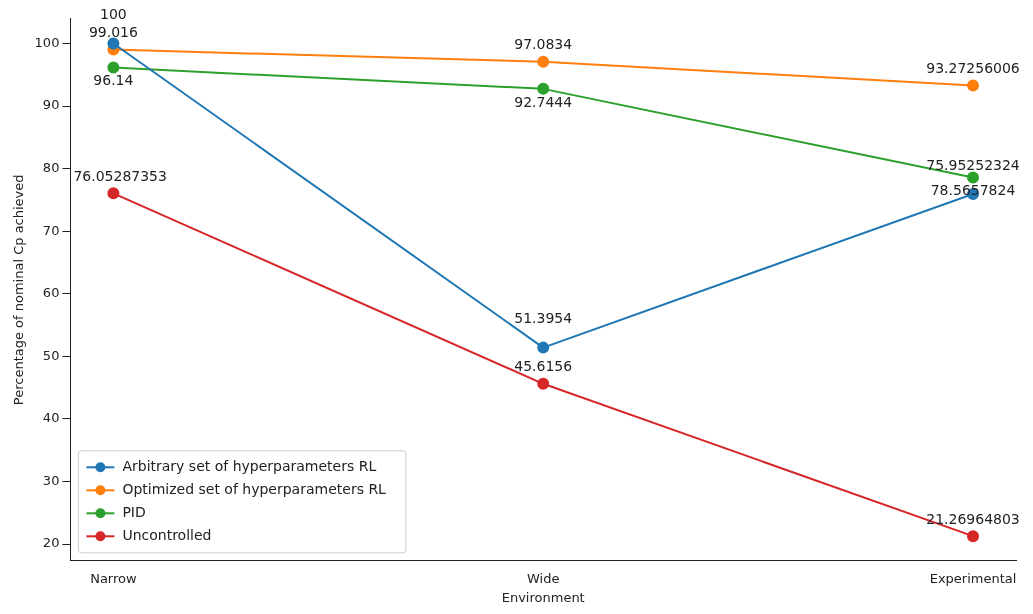 The width and height of the screenshot is (1033, 614). What do you see at coordinates (973, 518) in the screenshot?
I see `data-label: 21.26964803` at bounding box center [973, 518].